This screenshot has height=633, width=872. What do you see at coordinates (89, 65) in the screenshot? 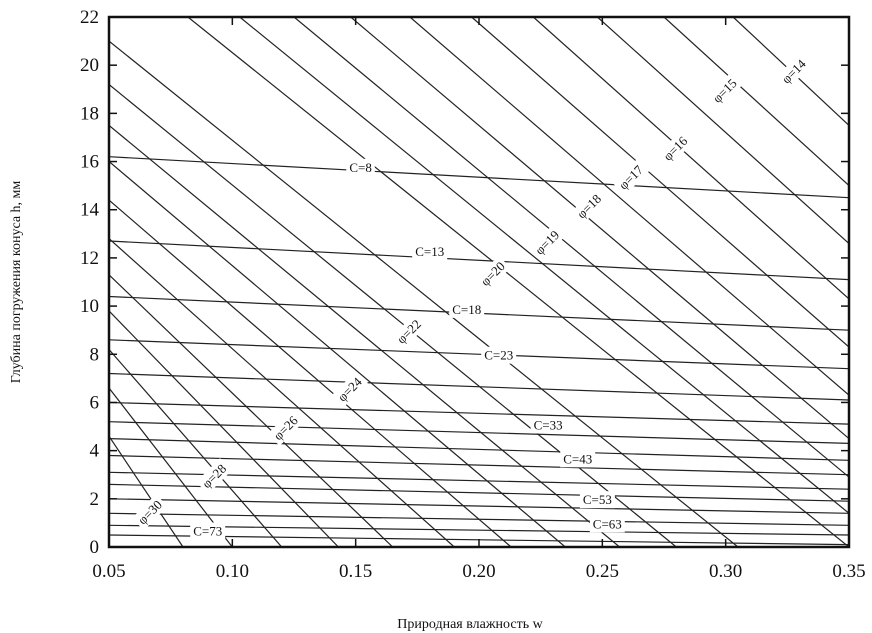
I see `y-tick-label-10: 20` at bounding box center [89, 65].